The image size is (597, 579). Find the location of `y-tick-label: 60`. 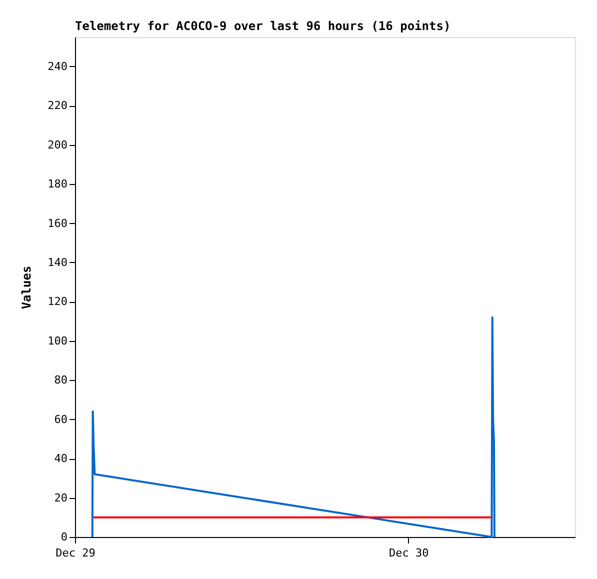

y-tick-label: 60 is located at coordinates (61, 419).